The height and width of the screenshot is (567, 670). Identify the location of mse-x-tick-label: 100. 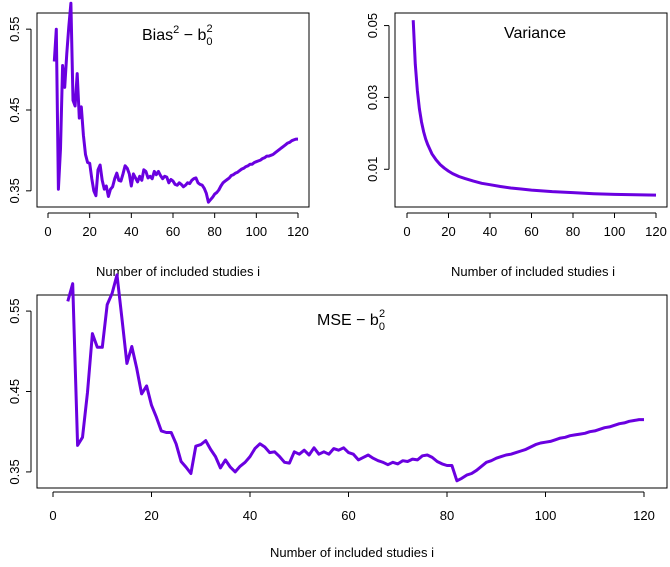
(546, 515).